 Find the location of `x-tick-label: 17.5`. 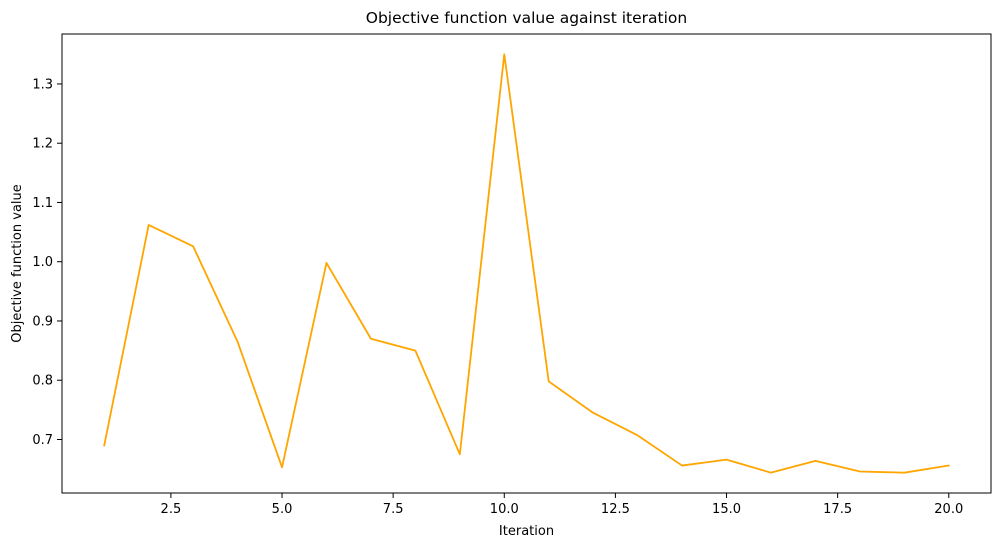

x-tick-label: 17.5 is located at coordinates (837, 509).